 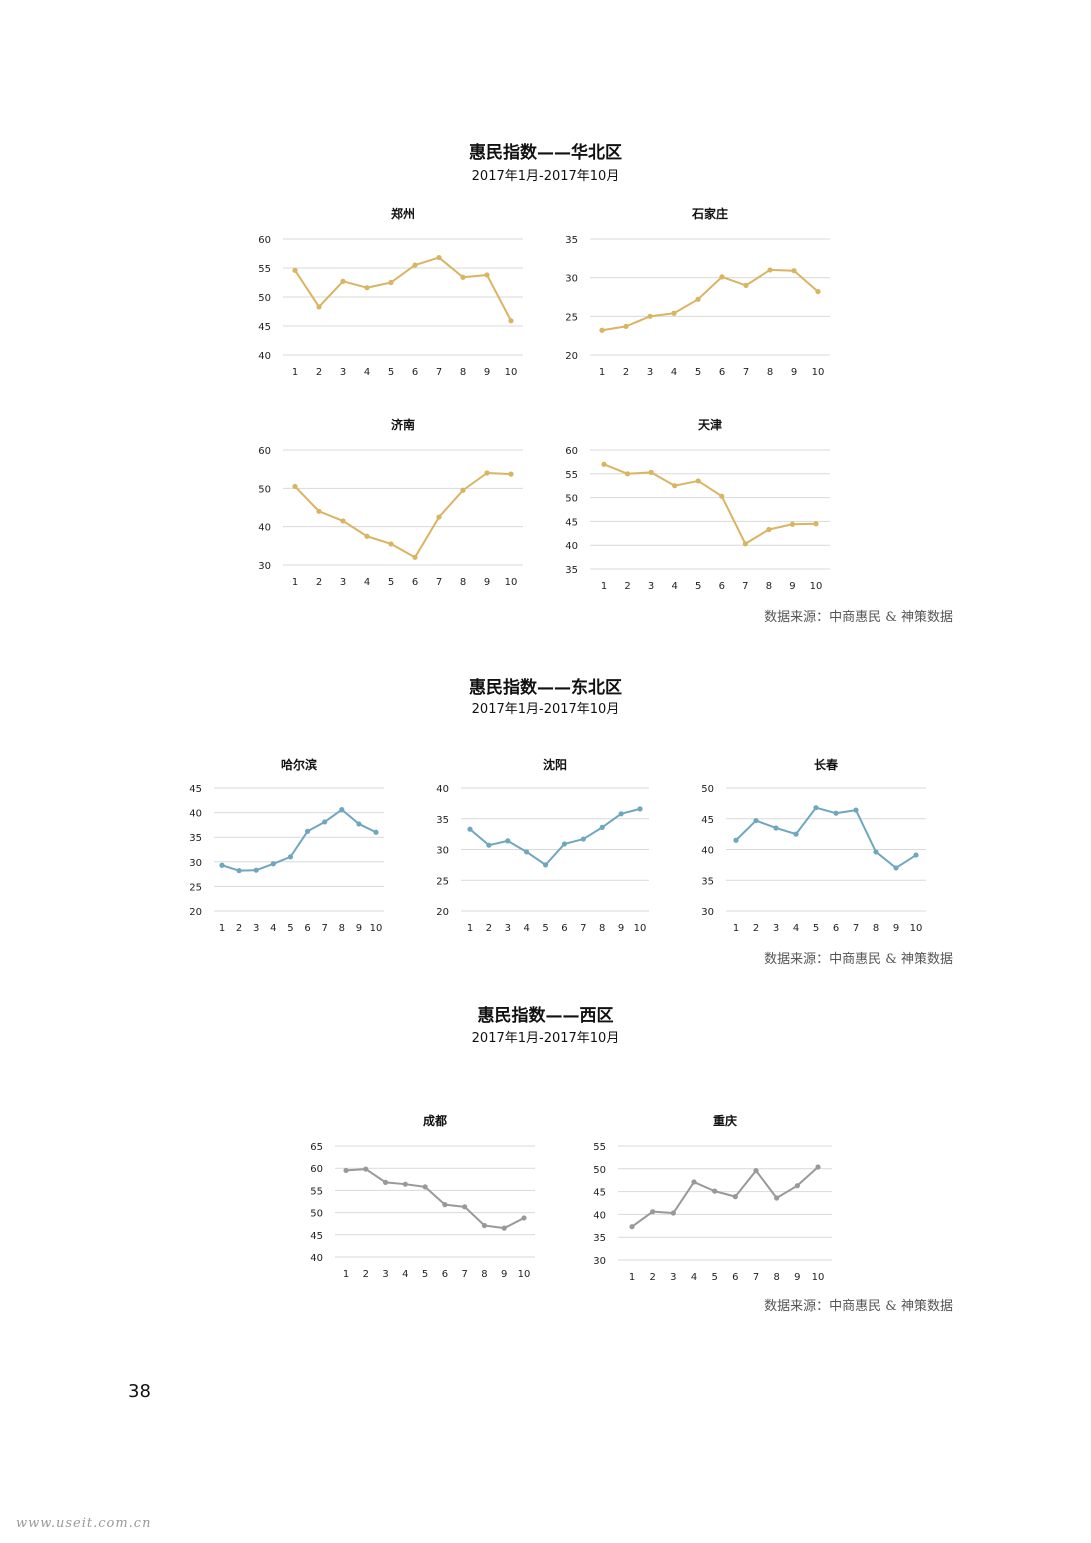 I want to click on x-tick-label: 10, so click(x=640, y=928).